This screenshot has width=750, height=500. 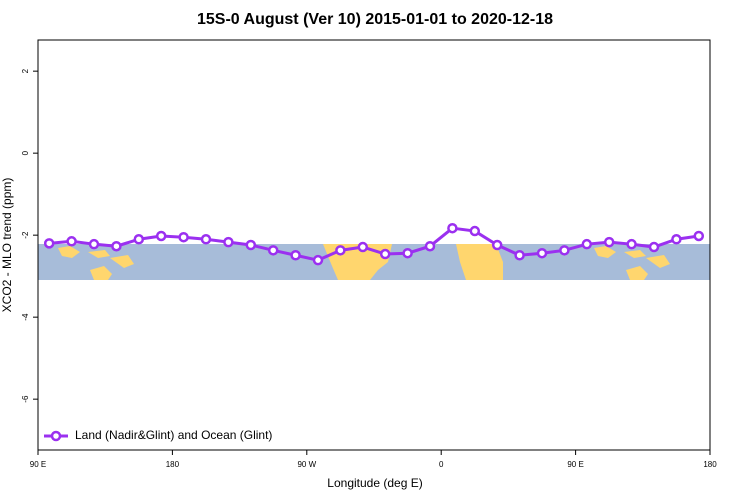 What do you see at coordinates (374, 483) in the screenshot?
I see `x-axis-label: Longitude (deg E)` at bounding box center [374, 483].